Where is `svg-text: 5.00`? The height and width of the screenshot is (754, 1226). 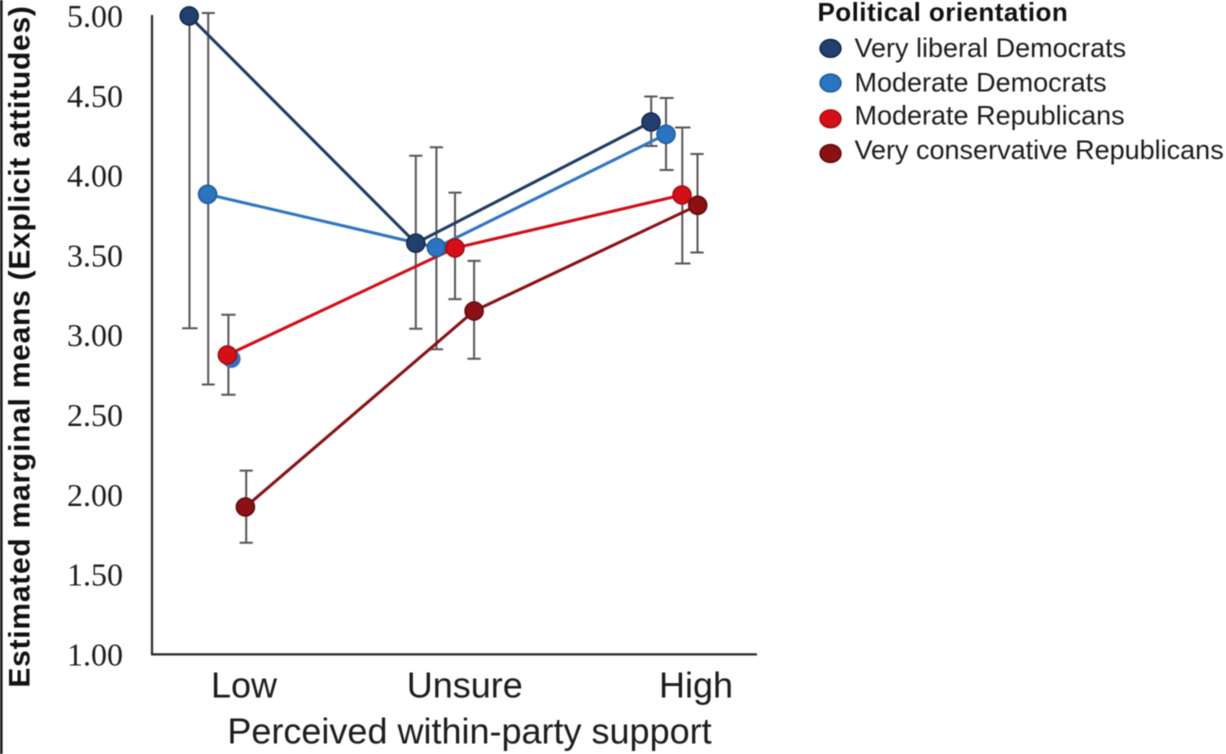
svg-text: 5.00 is located at coordinates (95, 17).